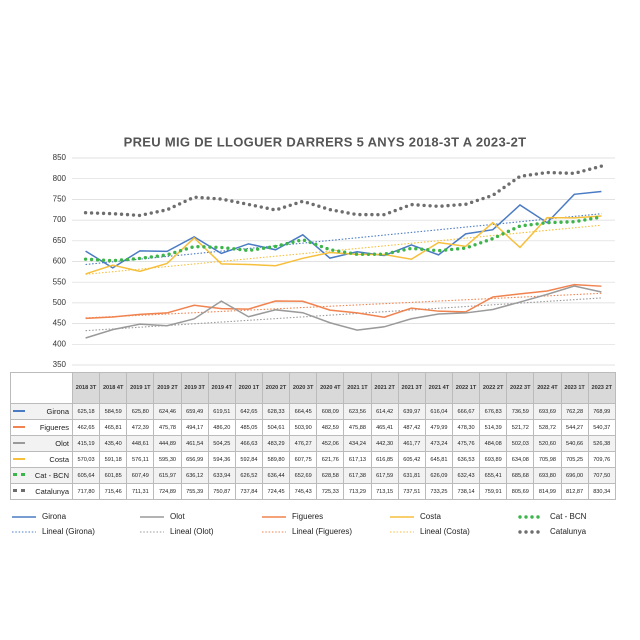 The height and width of the screenshot is (640, 640). What do you see at coordinates (167, 459) in the screenshot?
I see `table-cell: 595,30` at bounding box center [167, 459].